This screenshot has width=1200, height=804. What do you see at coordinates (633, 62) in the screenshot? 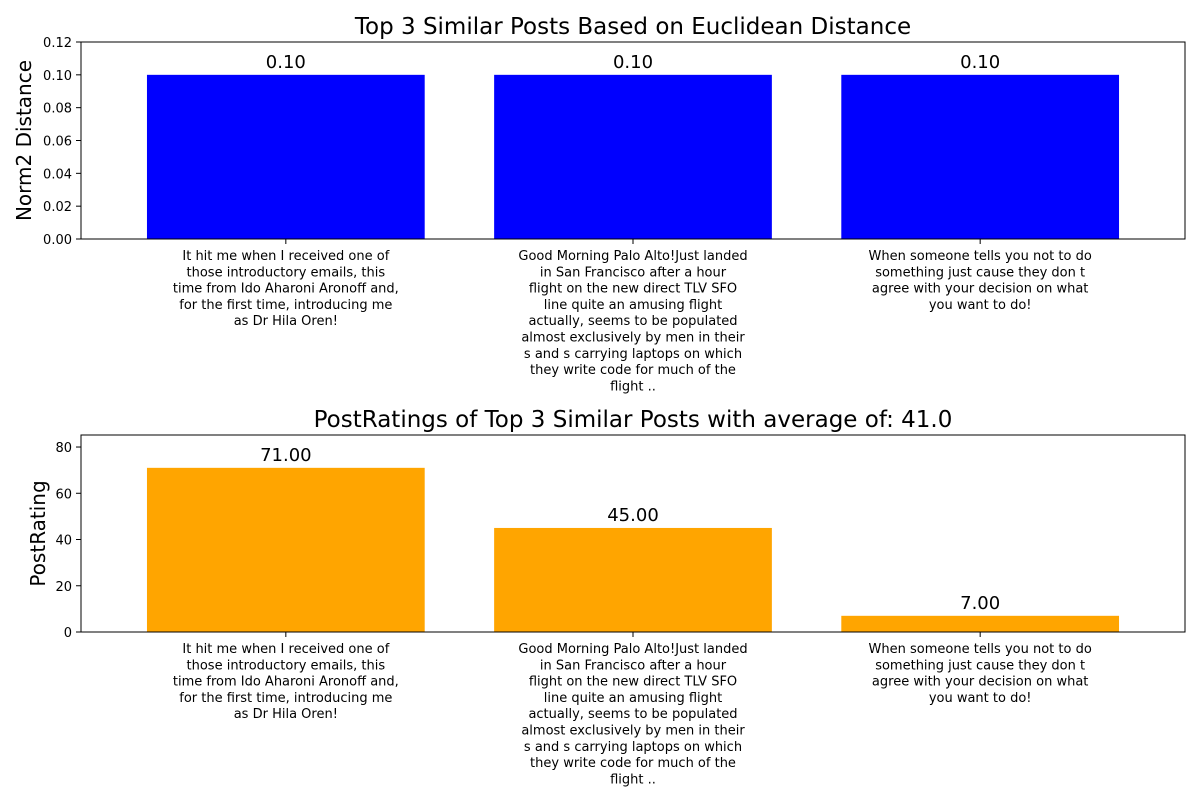
I see `data-label-2: 0.10` at bounding box center [633, 62].